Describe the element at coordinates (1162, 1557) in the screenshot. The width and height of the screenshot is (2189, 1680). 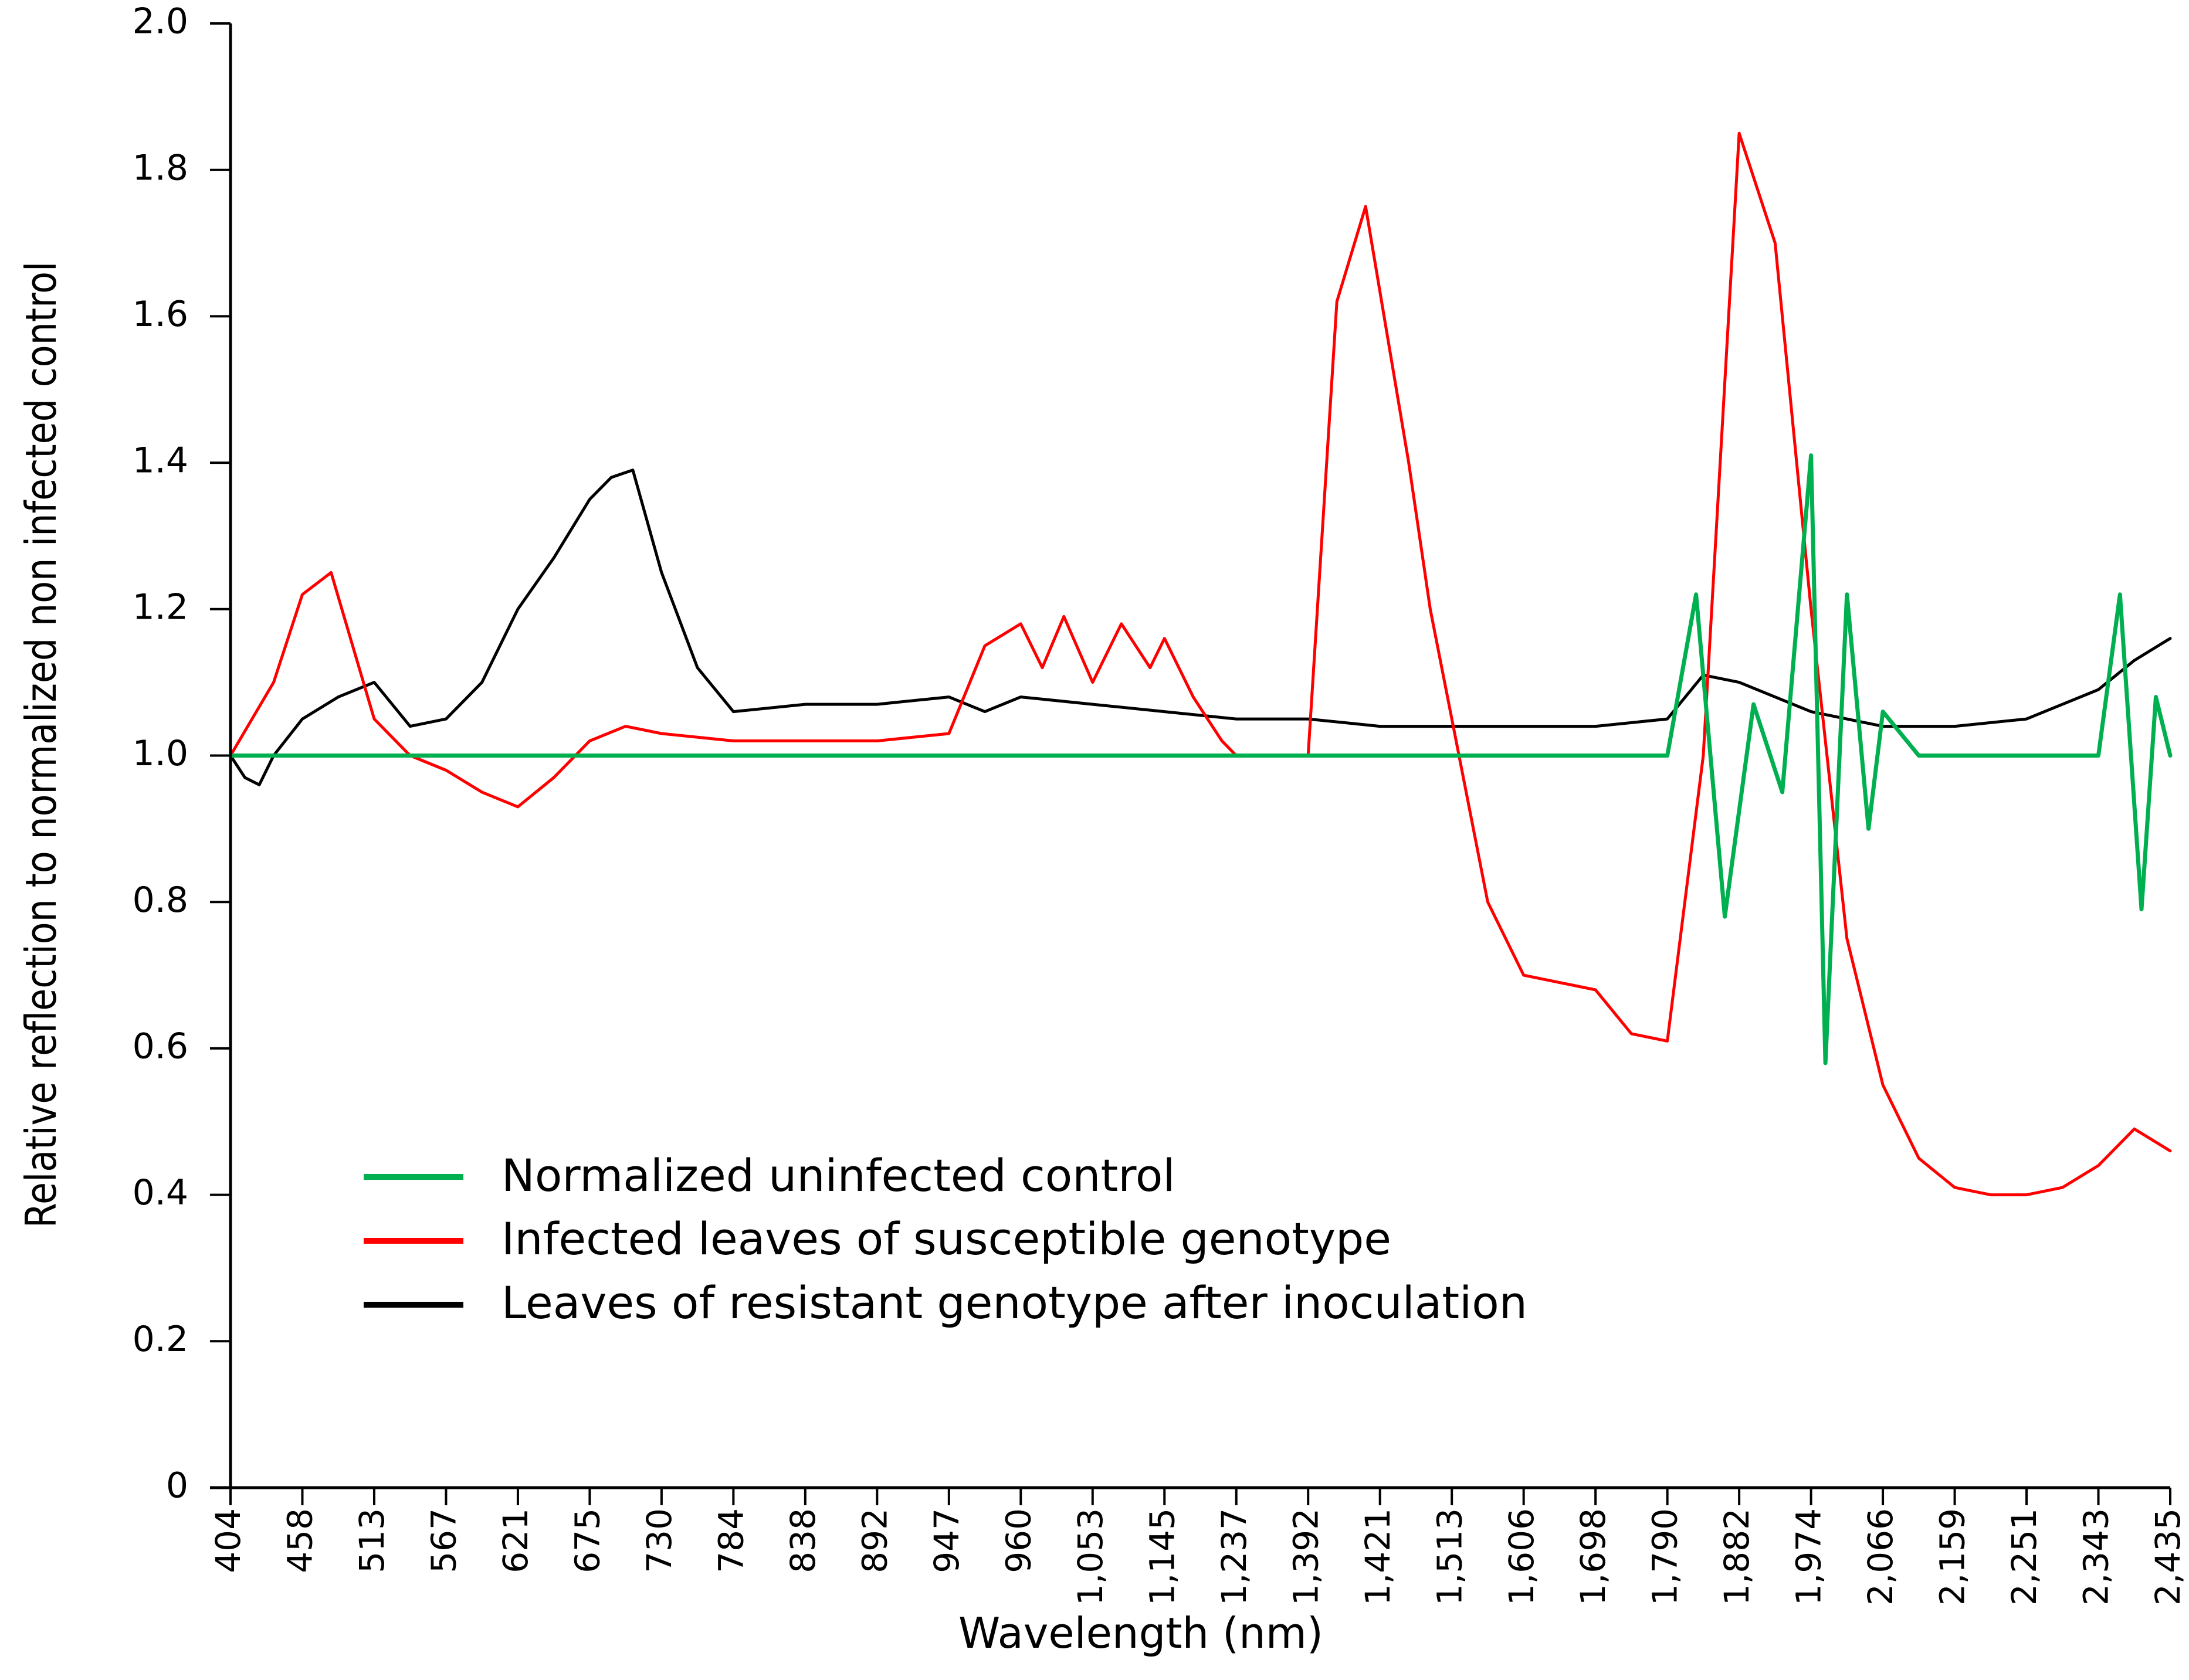
I see `x-tick-label: 1,145` at that location.